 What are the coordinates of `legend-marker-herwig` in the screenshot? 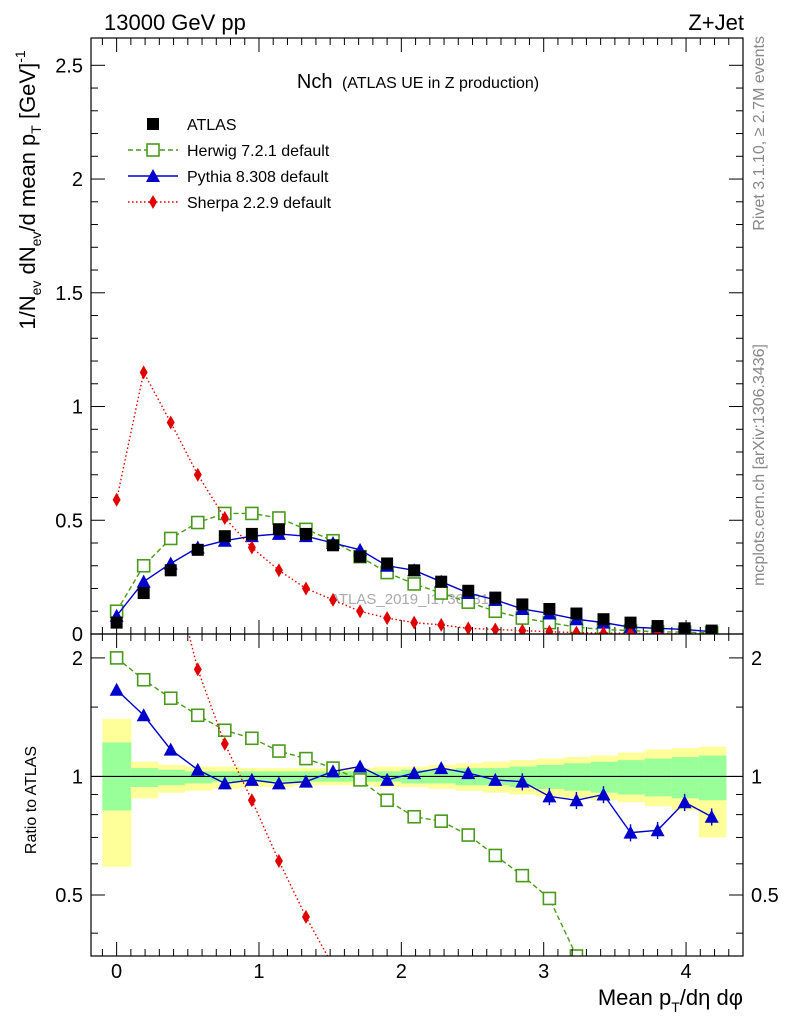 It's located at (153, 150).